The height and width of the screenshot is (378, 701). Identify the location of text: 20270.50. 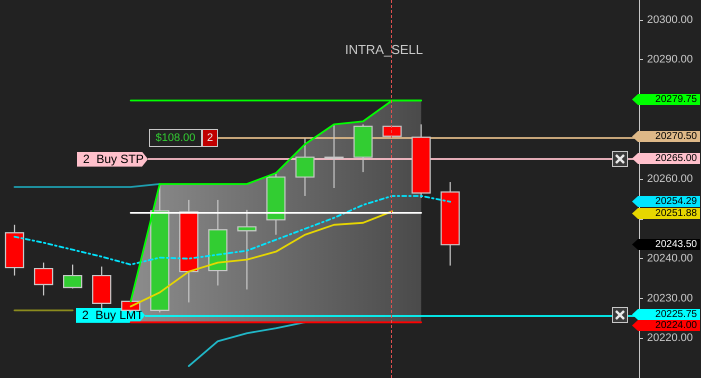
(666, 136).